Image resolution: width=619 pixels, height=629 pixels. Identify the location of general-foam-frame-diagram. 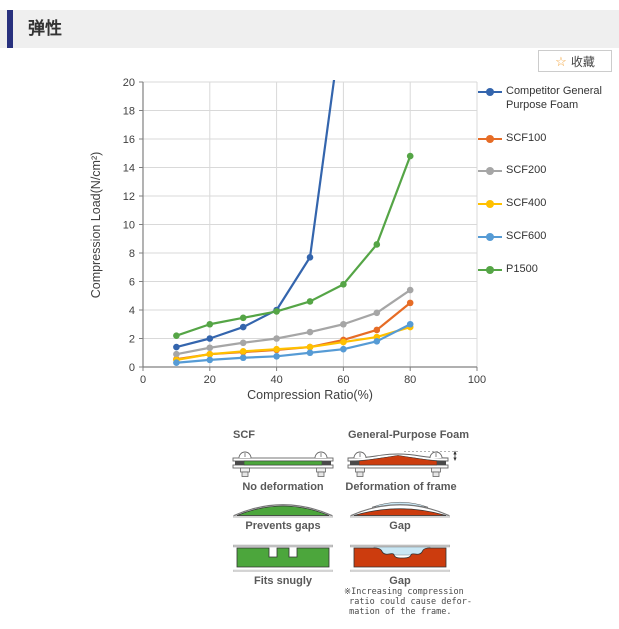
(402, 463).